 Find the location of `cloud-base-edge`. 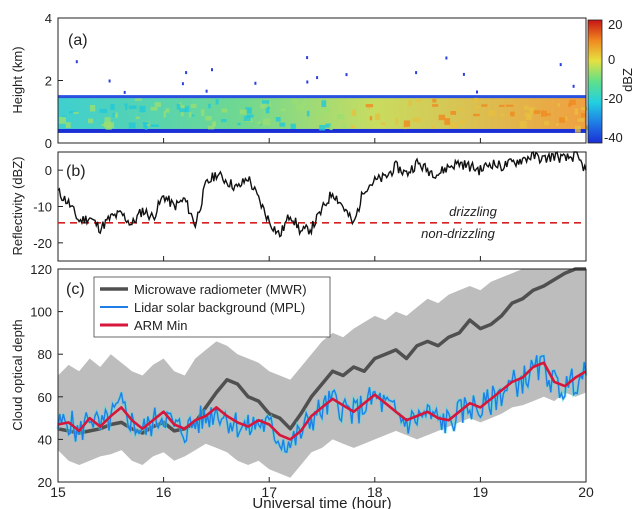

cloud-base-edge is located at coordinates (322, 130).